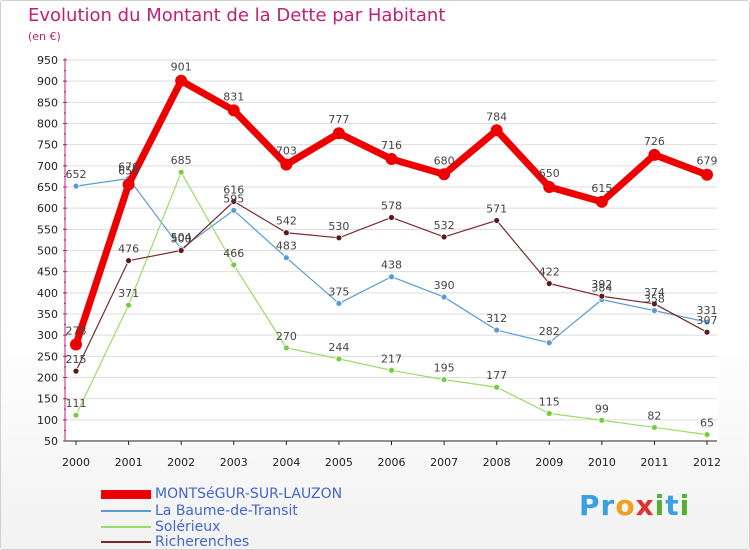 The image size is (750, 550). I want to click on data-label: 278, so click(76, 330).